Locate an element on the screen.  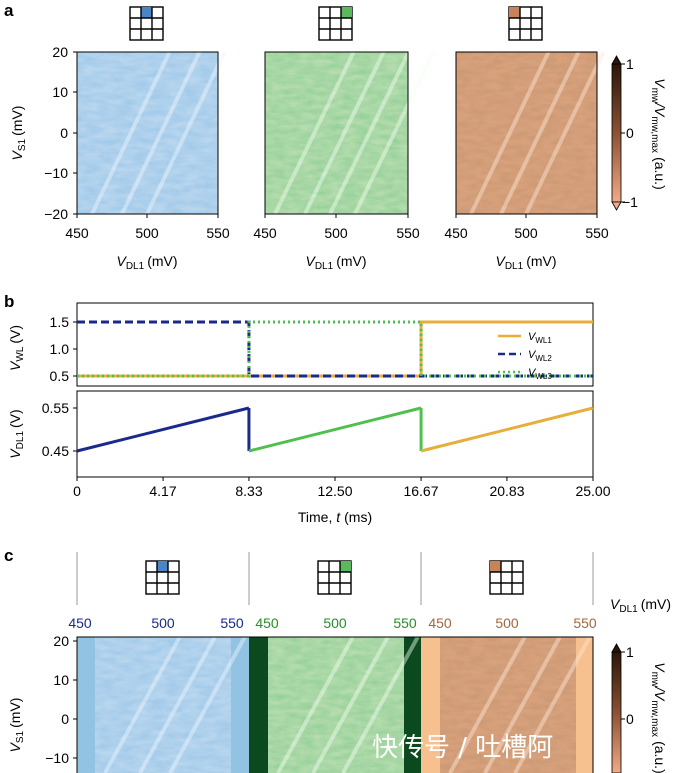
panel-a-label: a is located at coordinates (9, 10).